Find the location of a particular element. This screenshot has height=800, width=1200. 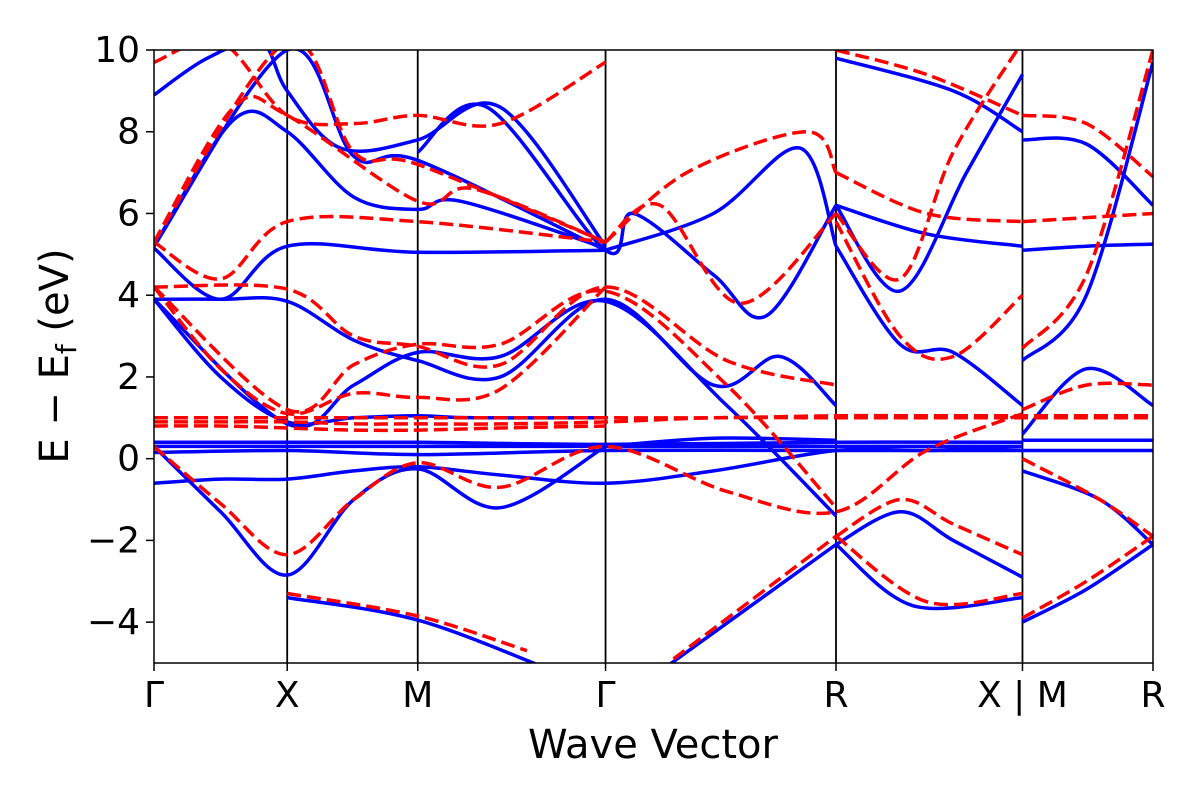

y-axis-label: E − Ef (eV) is located at coordinates (57, 355).